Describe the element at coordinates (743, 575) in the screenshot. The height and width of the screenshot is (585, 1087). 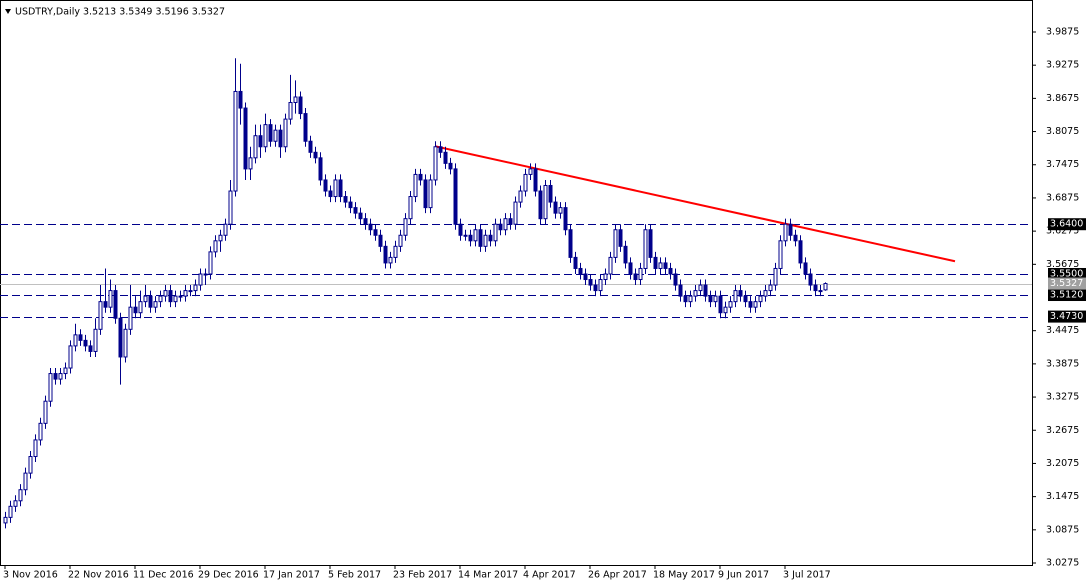
I see `x-tick-label: 9 Jun 2017` at that location.